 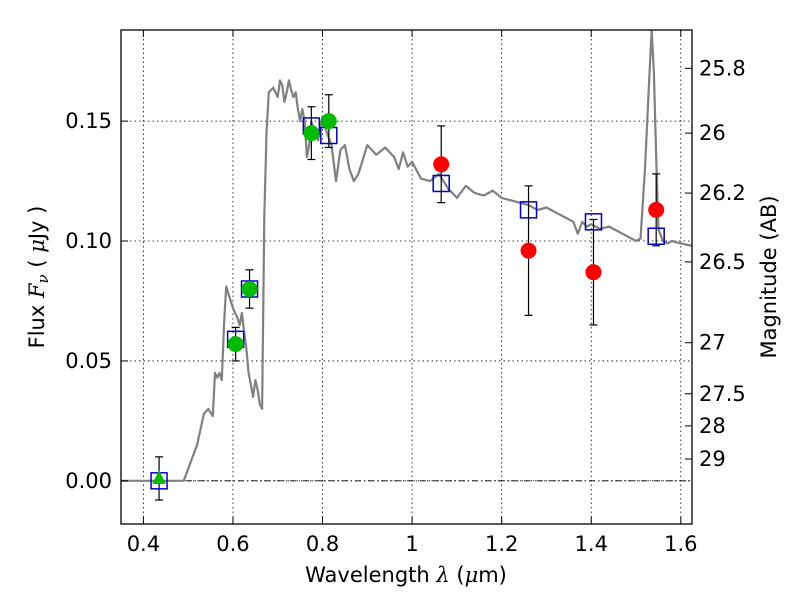 I want to click on x-axis-label: Wavelength λ (μm), so click(x=406, y=575).